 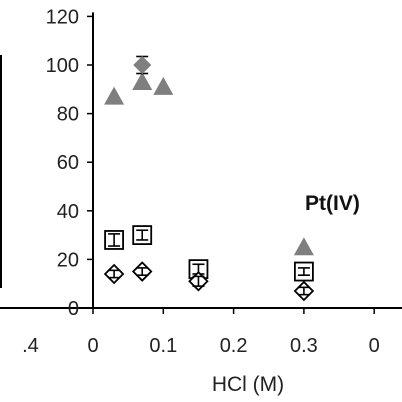 I want to click on diamond-marker, so click(x=142, y=65).